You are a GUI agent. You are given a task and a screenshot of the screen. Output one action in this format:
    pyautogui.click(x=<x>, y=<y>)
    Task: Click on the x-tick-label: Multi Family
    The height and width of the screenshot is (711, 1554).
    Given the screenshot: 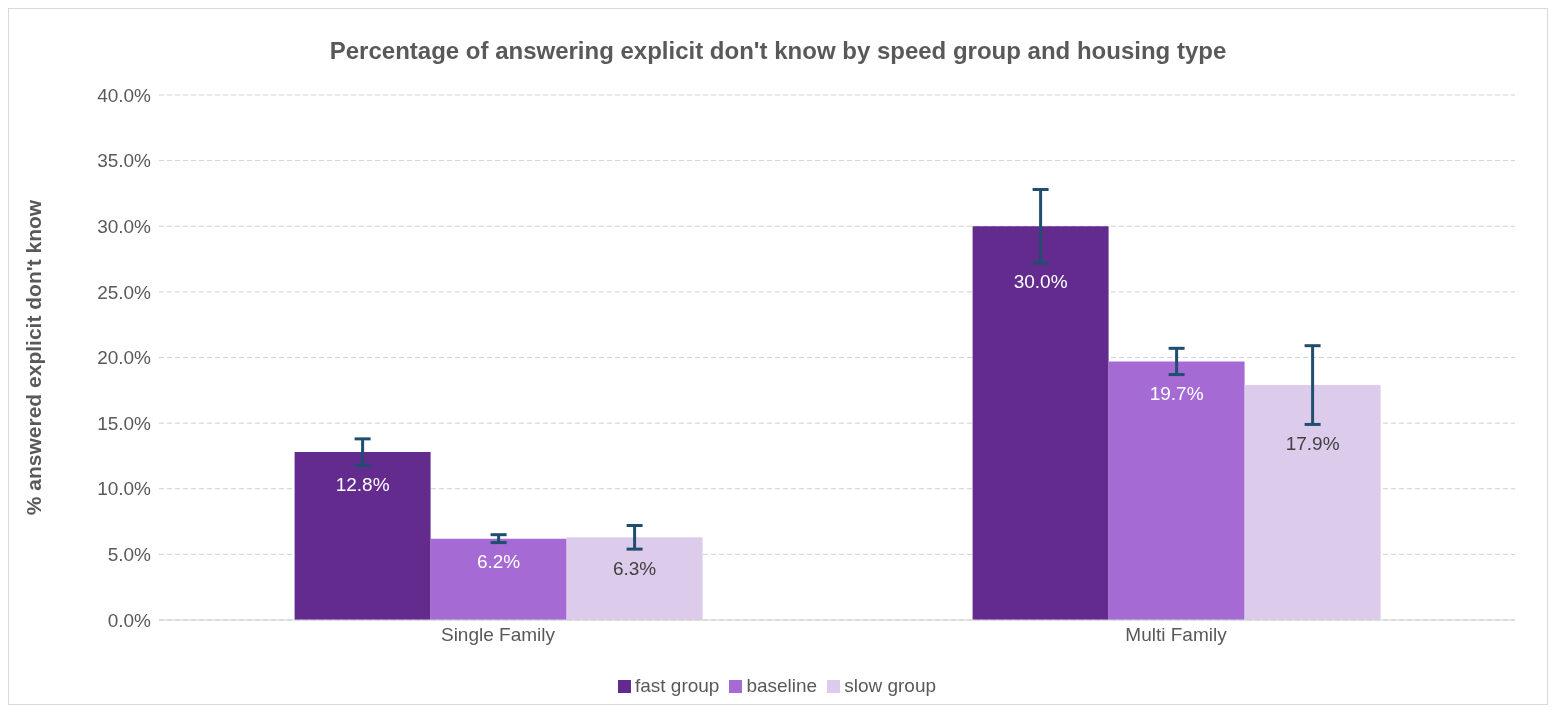 What is the action you would take?
    pyautogui.click(x=1176, y=635)
    